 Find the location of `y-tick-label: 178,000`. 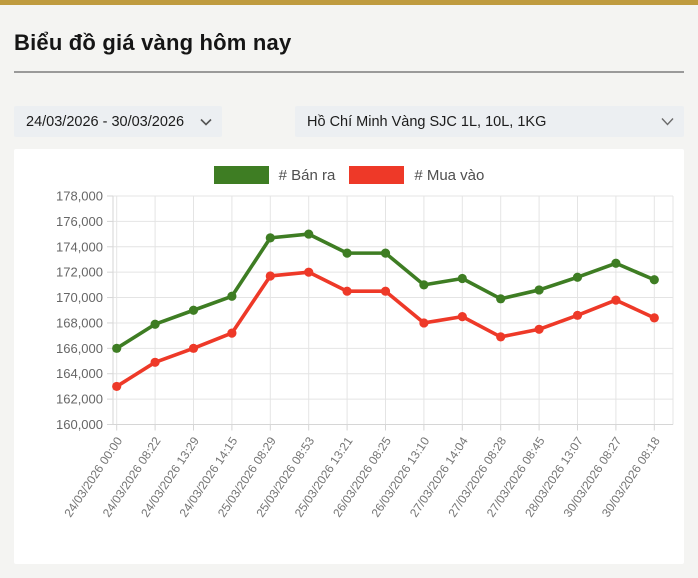

y-tick-label: 178,000 is located at coordinates (79, 196).